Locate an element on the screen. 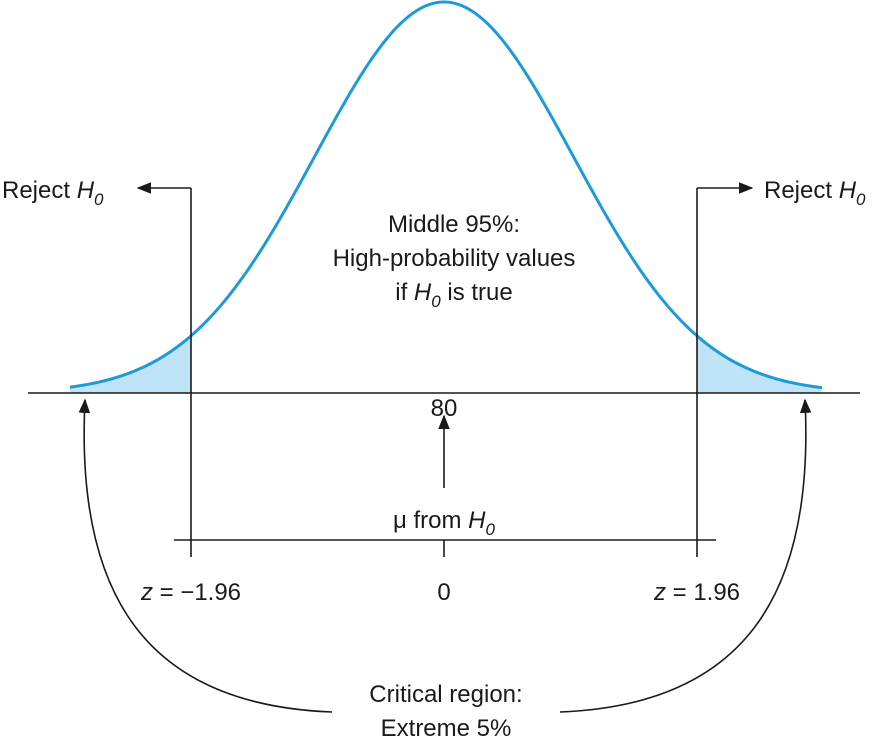  z-center-label: 0 is located at coordinates (443, 592).